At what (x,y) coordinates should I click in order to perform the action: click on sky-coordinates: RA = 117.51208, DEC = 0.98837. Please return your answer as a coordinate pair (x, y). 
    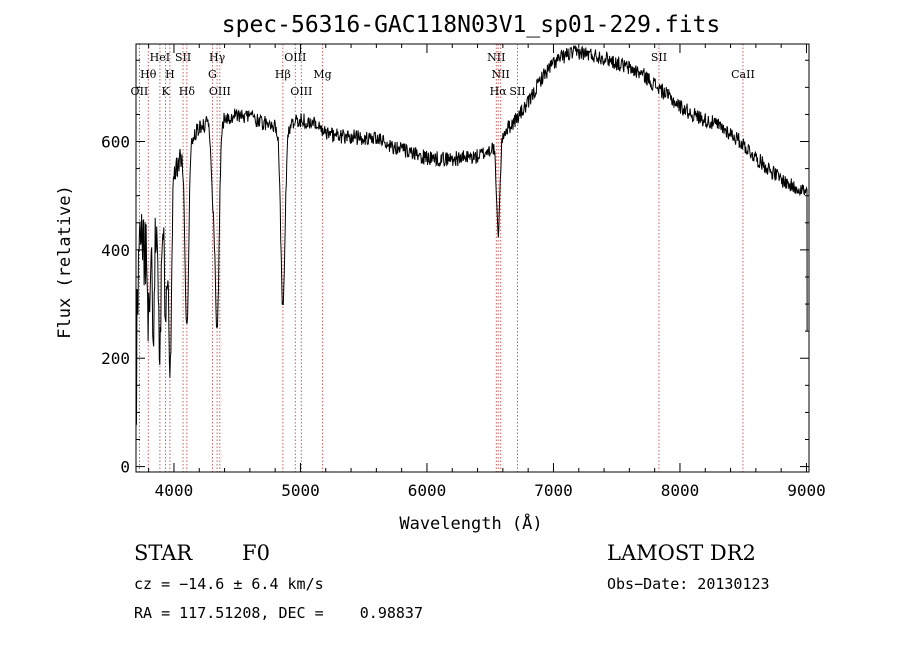
    Looking at the image, I should click on (278, 613).